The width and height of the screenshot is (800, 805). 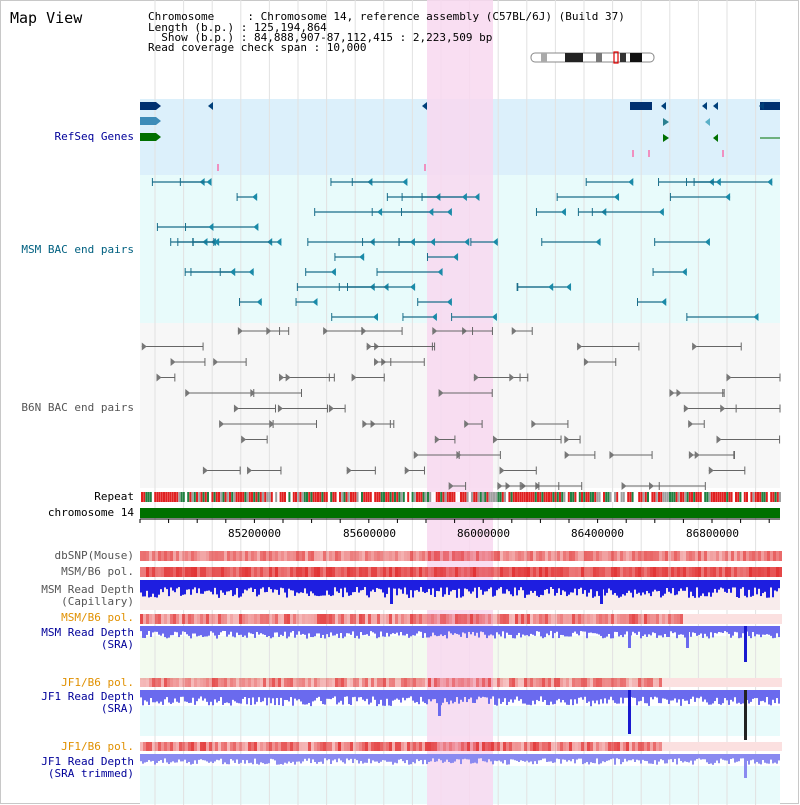 I want to click on label-jf1-b6-pol-1: JF1/B6 pol., so click(x=97, y=682).